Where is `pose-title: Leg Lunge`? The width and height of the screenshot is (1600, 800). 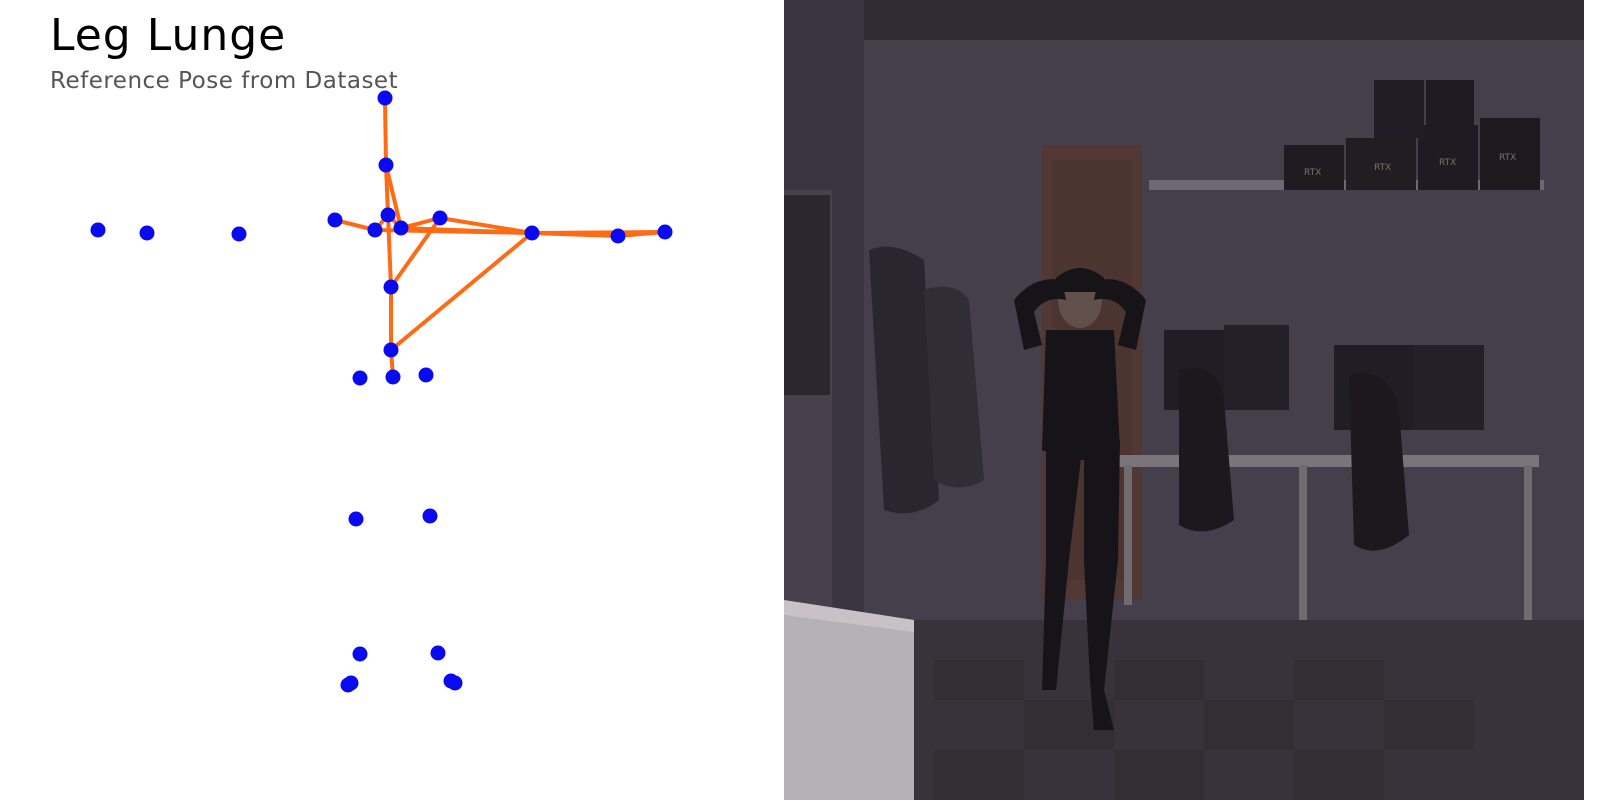 pose-title: Leg Lunge is located at coordinates (168, 35).